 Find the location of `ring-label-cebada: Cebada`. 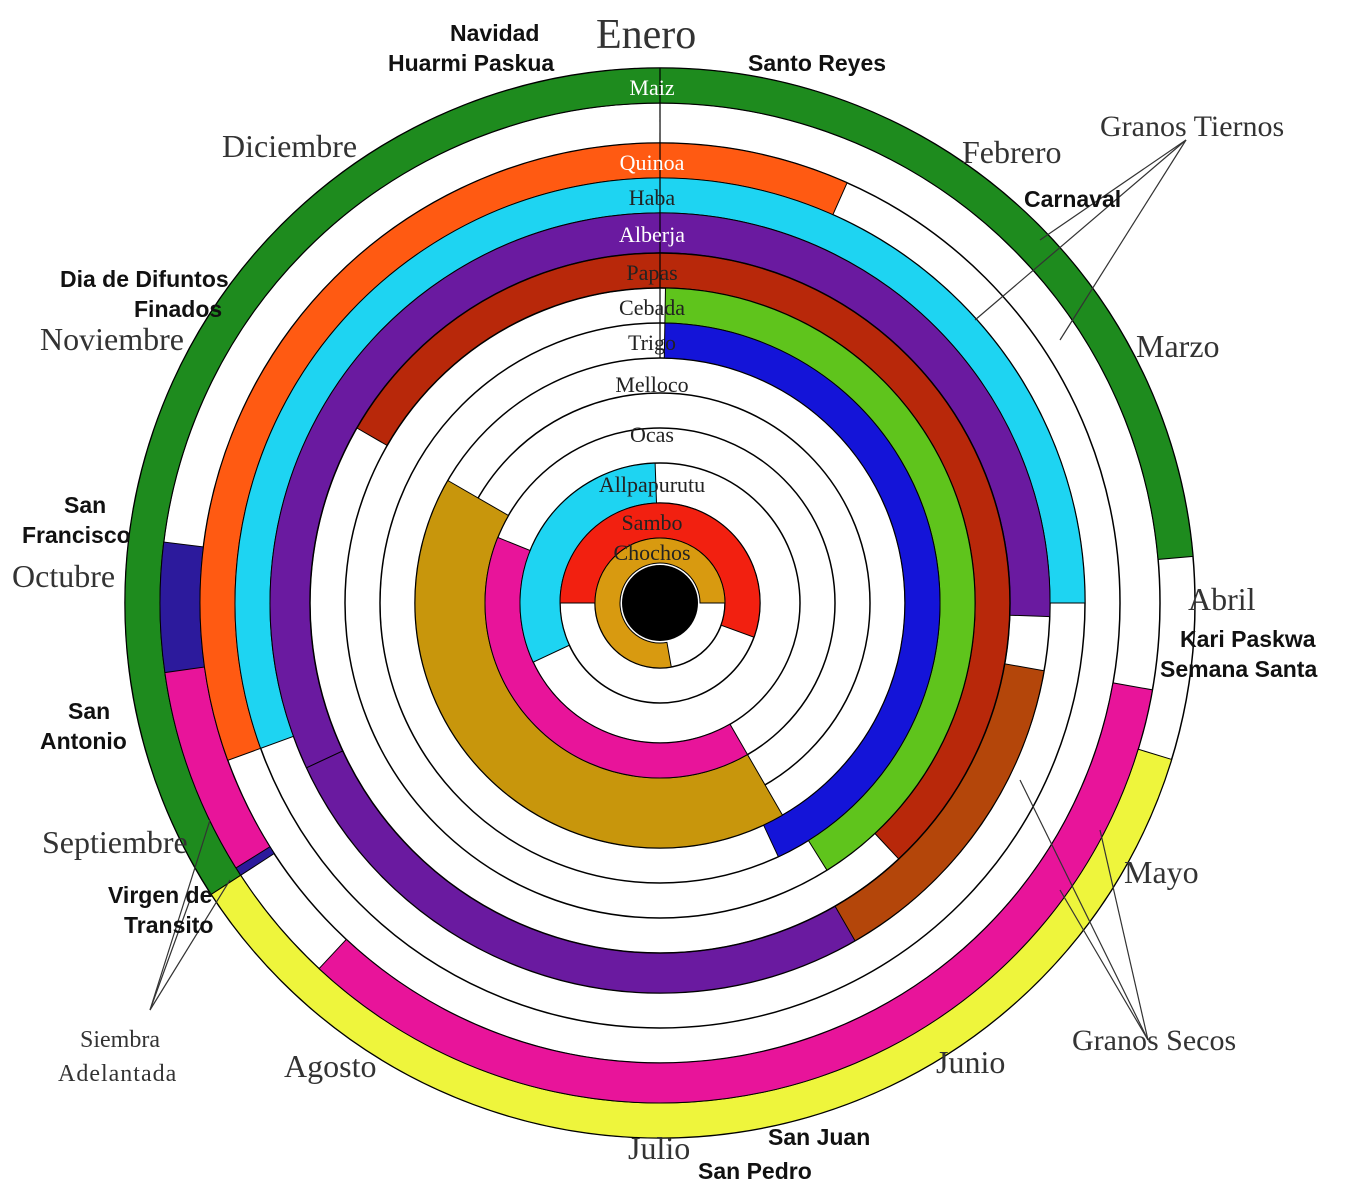

ring-label-cebada: Cebada is located at coordinates (652, 307).